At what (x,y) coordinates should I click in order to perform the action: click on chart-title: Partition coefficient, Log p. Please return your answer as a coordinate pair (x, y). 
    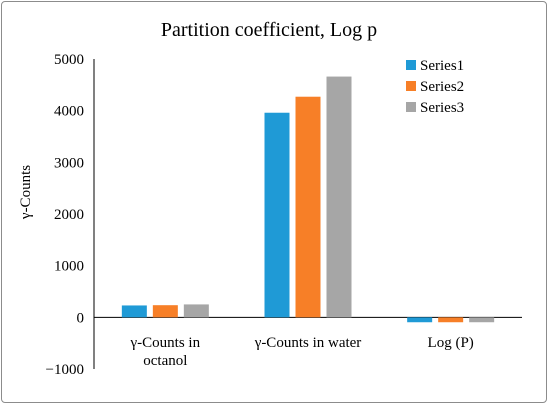
    Looking at the image, I should click on (269, 30).